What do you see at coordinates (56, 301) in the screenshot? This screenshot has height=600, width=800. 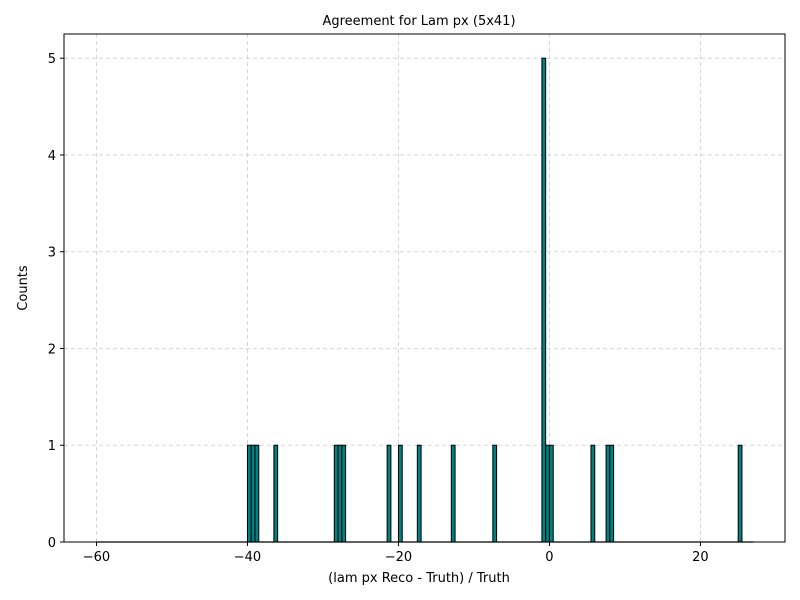 I see `y-axis: 0 1 2 3 4 5` at bounding box center [56, 301].